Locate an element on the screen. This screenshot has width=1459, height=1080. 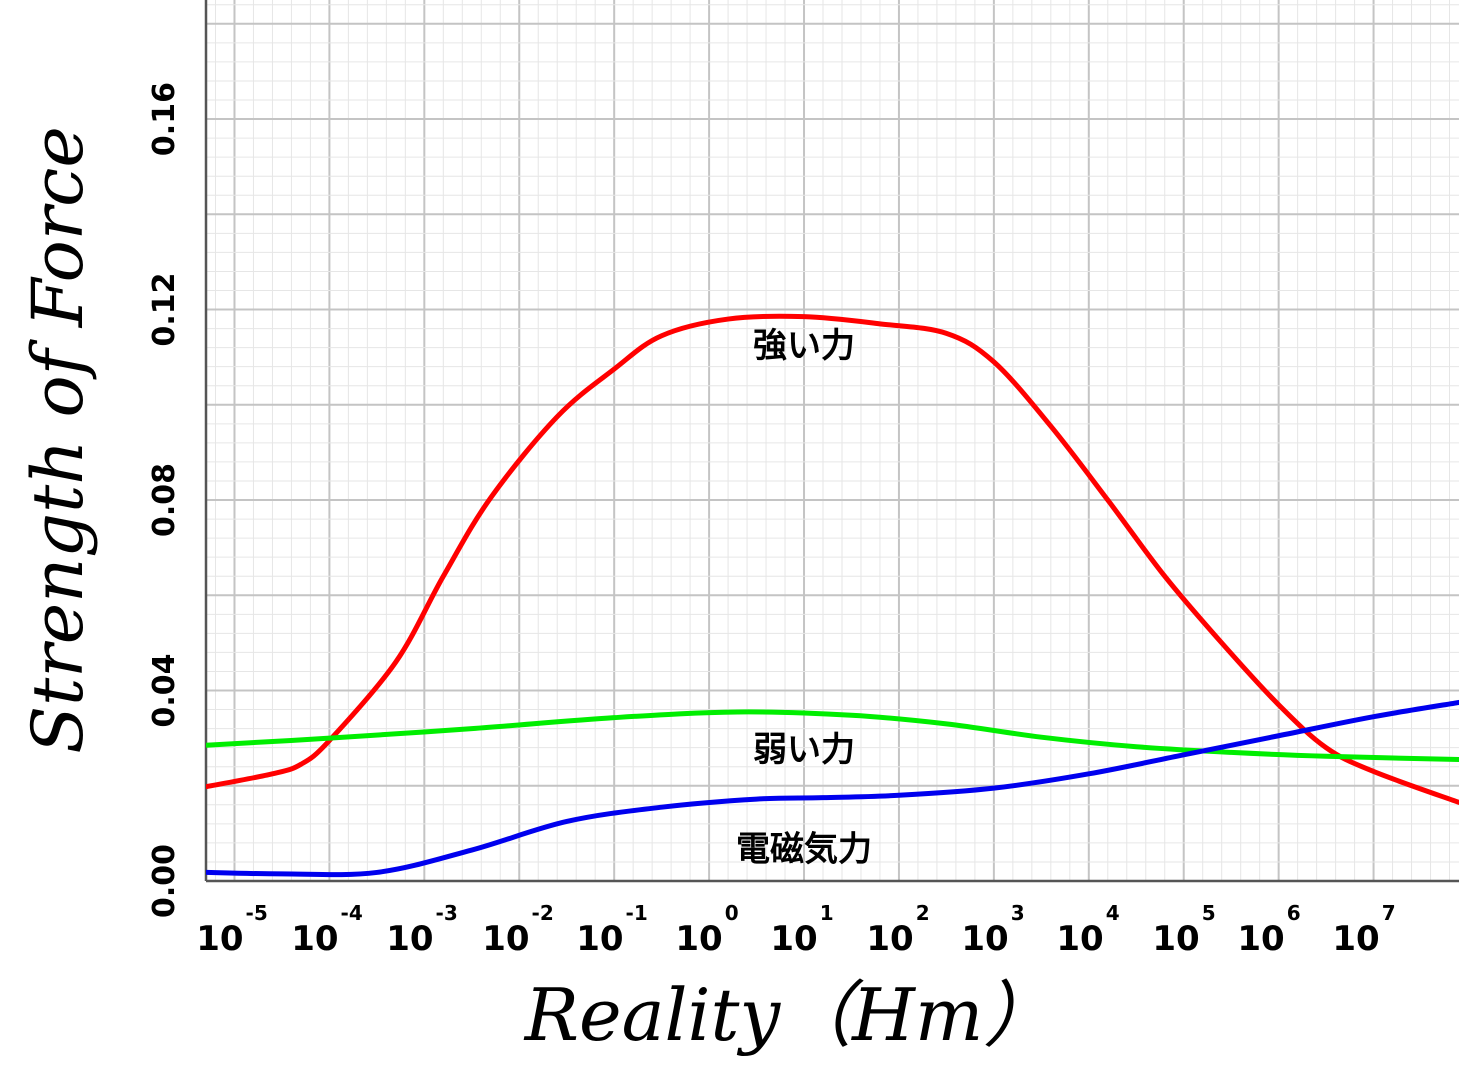
x-tick-label: 10⁻⁵ is located at coordinates (232, 930).